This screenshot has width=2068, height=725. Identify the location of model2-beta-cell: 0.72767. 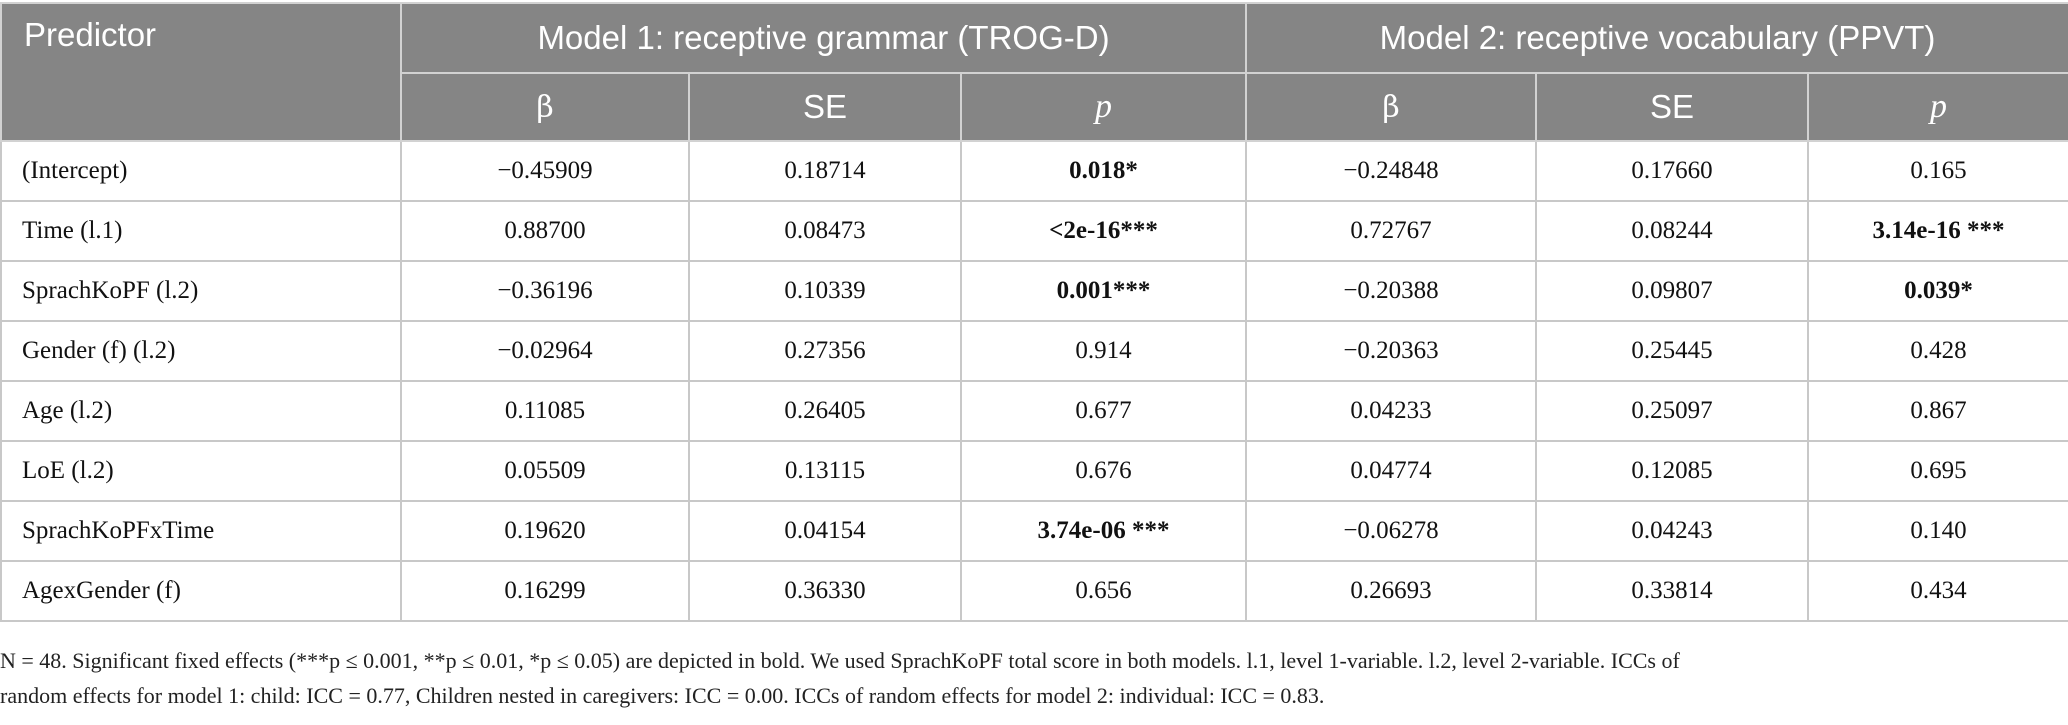
(1391, 231).